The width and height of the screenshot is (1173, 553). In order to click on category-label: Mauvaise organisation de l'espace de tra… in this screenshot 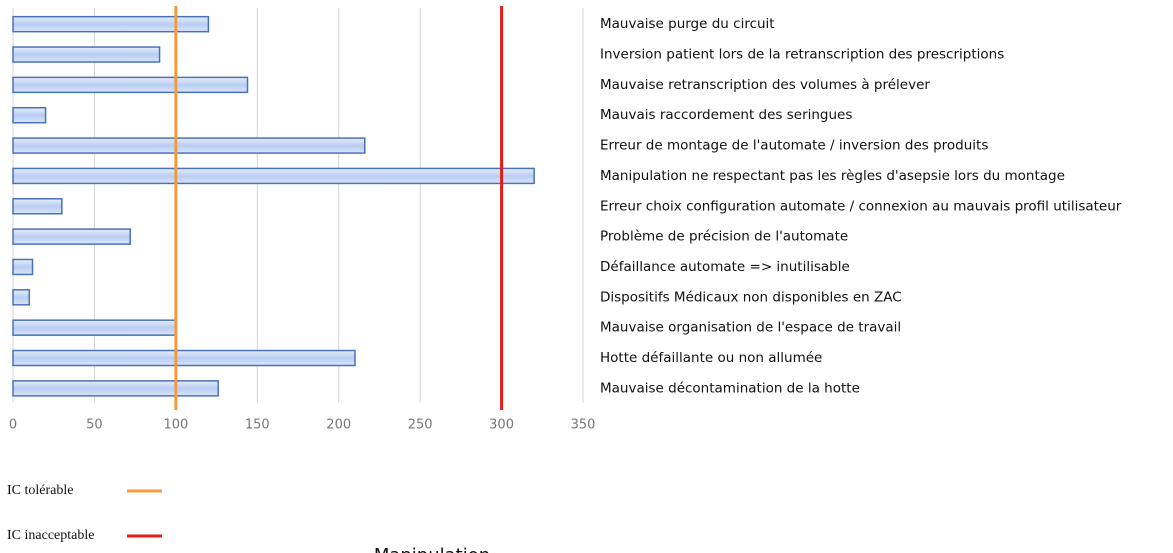, I will do `click(750, 328)`.